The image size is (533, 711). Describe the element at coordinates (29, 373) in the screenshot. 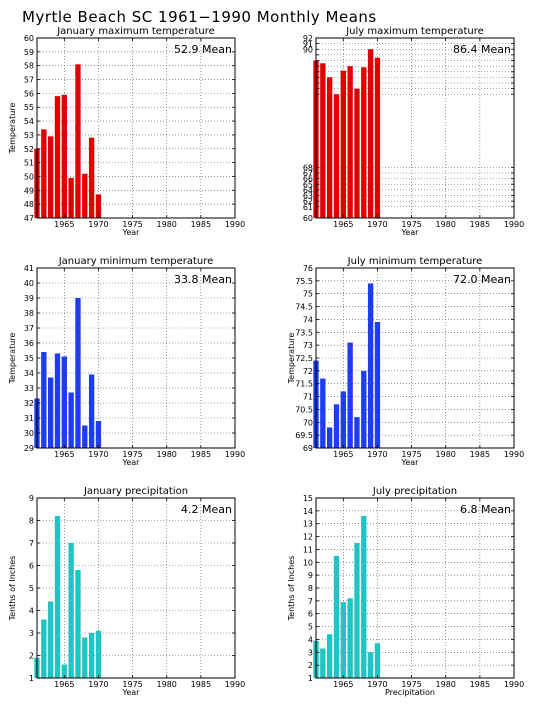

I see `y-tick-label: 34` at that location.